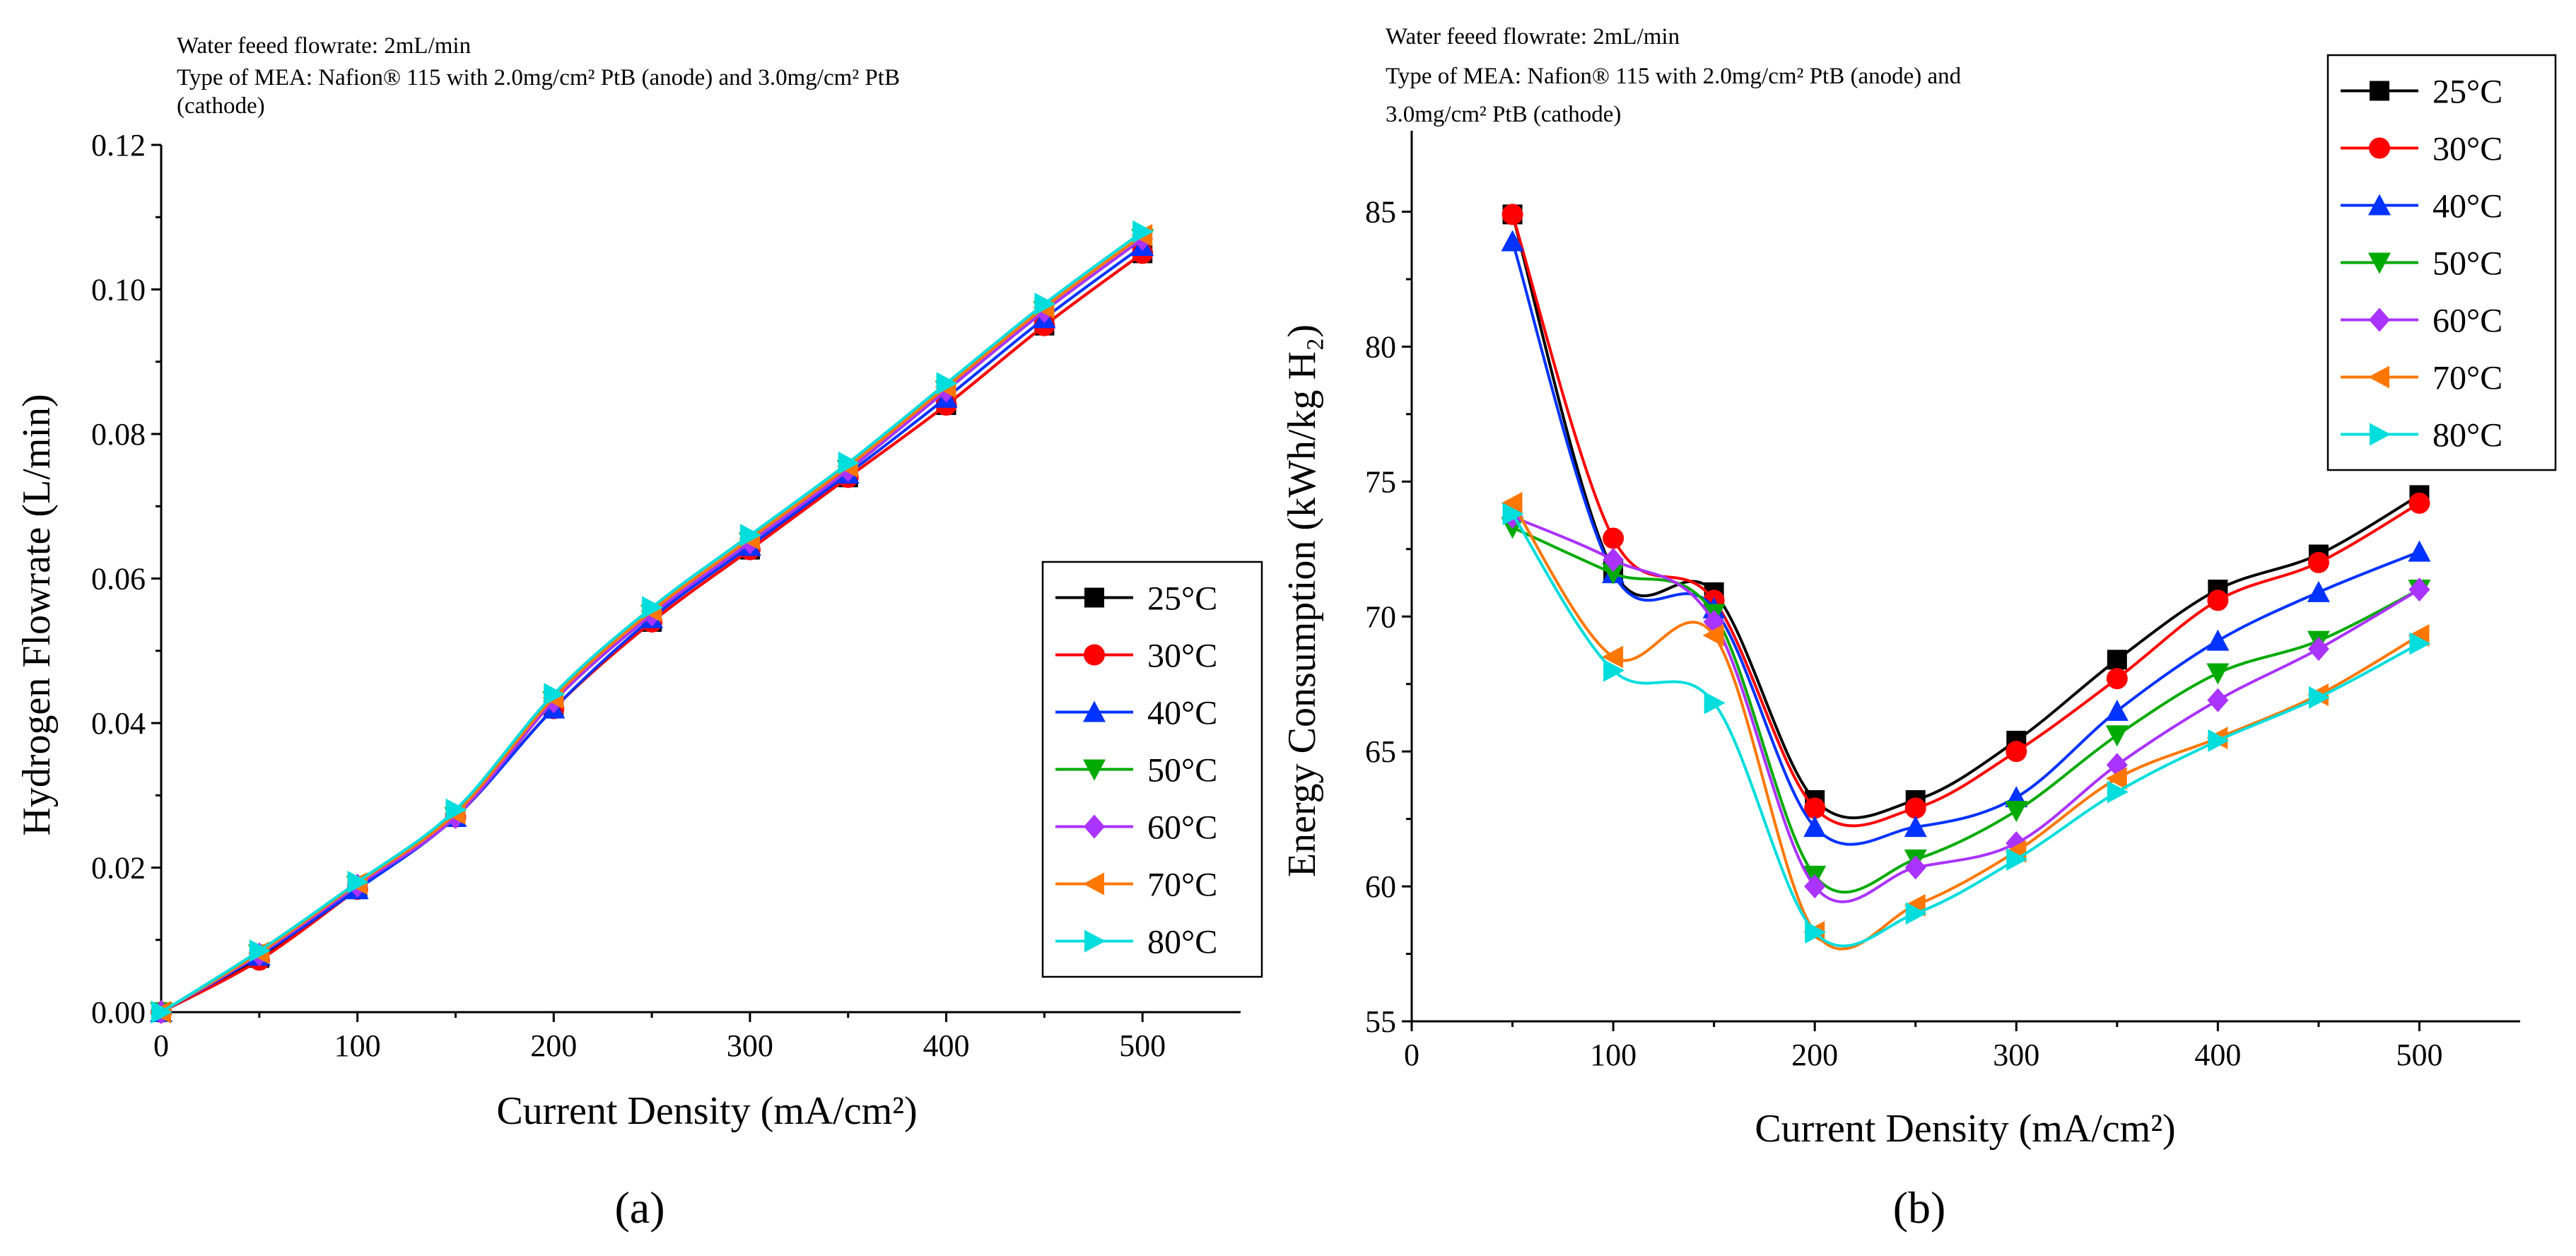  What do you see at coordinates (2421, 322) in the screenshot?
I see `legend-item: 60°C` at bounding box center [2421, 322].